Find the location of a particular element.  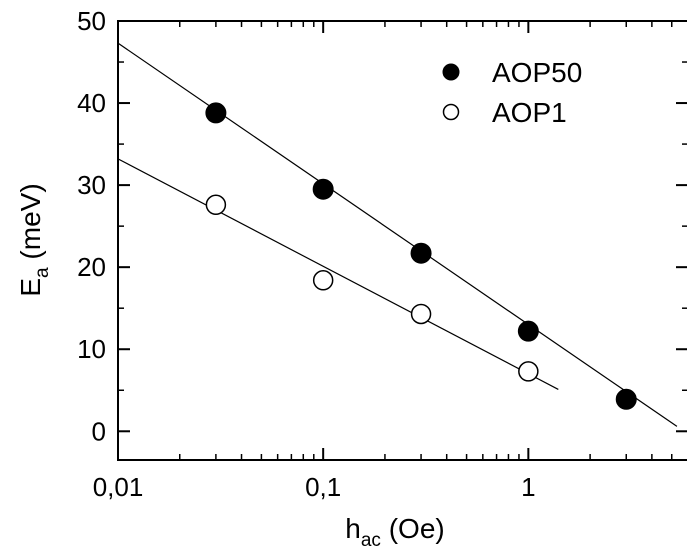

x-axis-label-sub: ac is located at coordinates (371, 540).